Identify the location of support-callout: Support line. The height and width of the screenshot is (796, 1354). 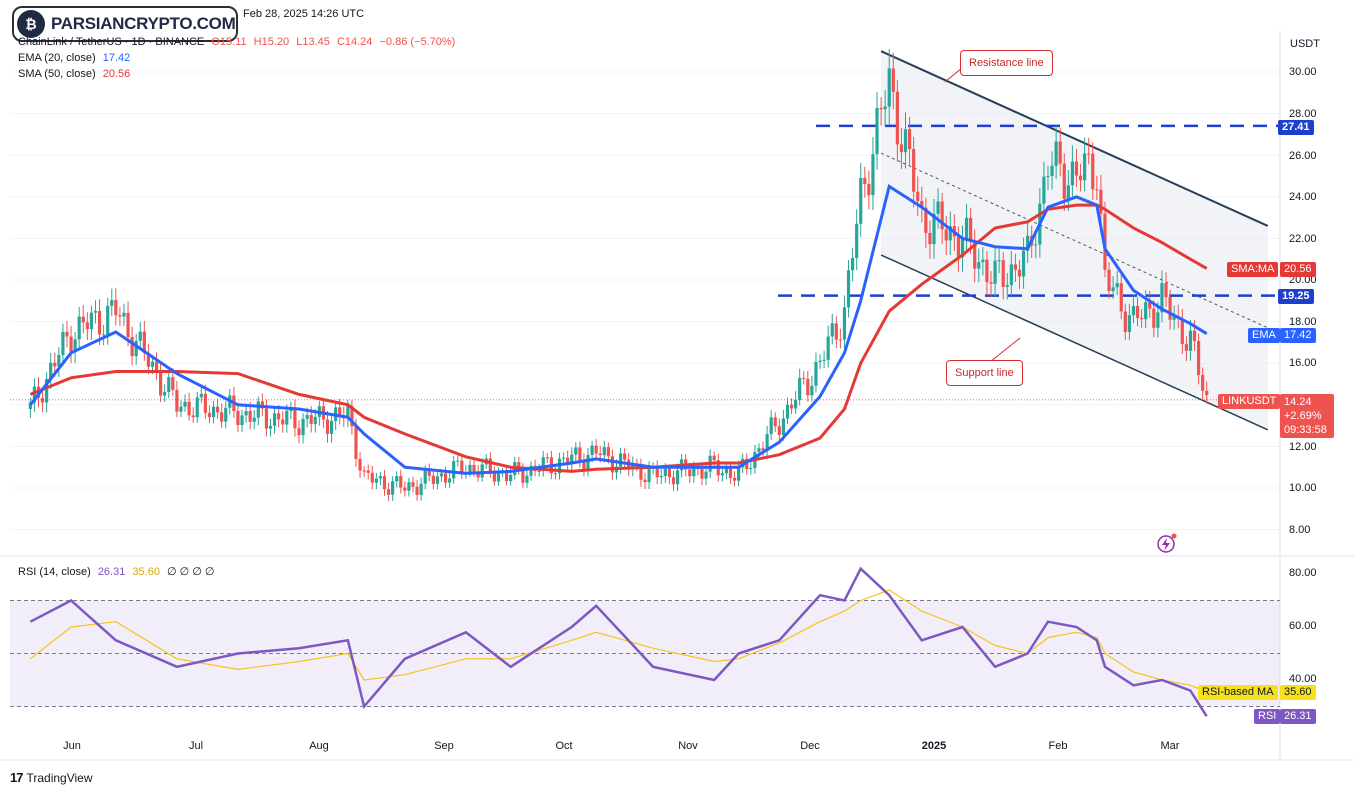
(984, 373).